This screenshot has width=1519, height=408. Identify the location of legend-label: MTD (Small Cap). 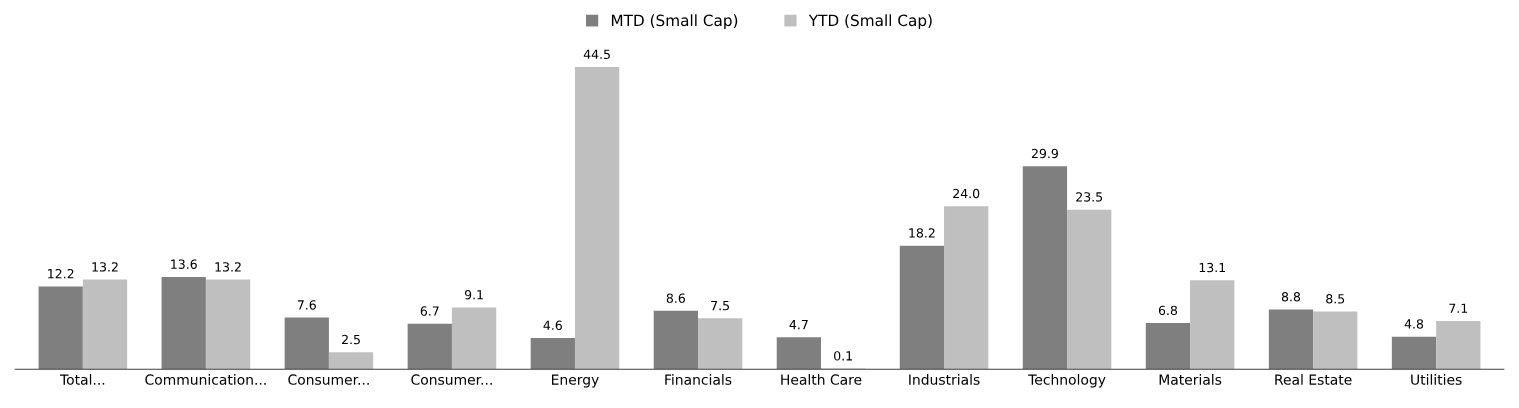
(674, 22).